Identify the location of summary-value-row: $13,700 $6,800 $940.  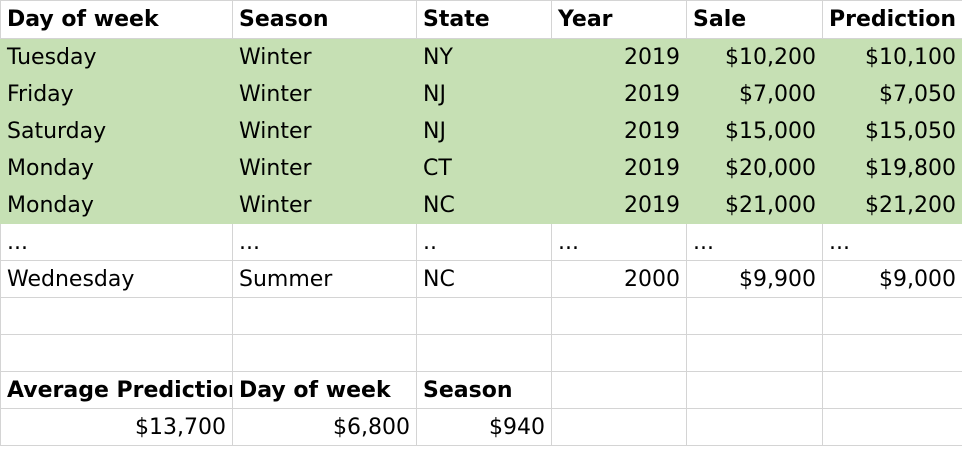
(481, 427).